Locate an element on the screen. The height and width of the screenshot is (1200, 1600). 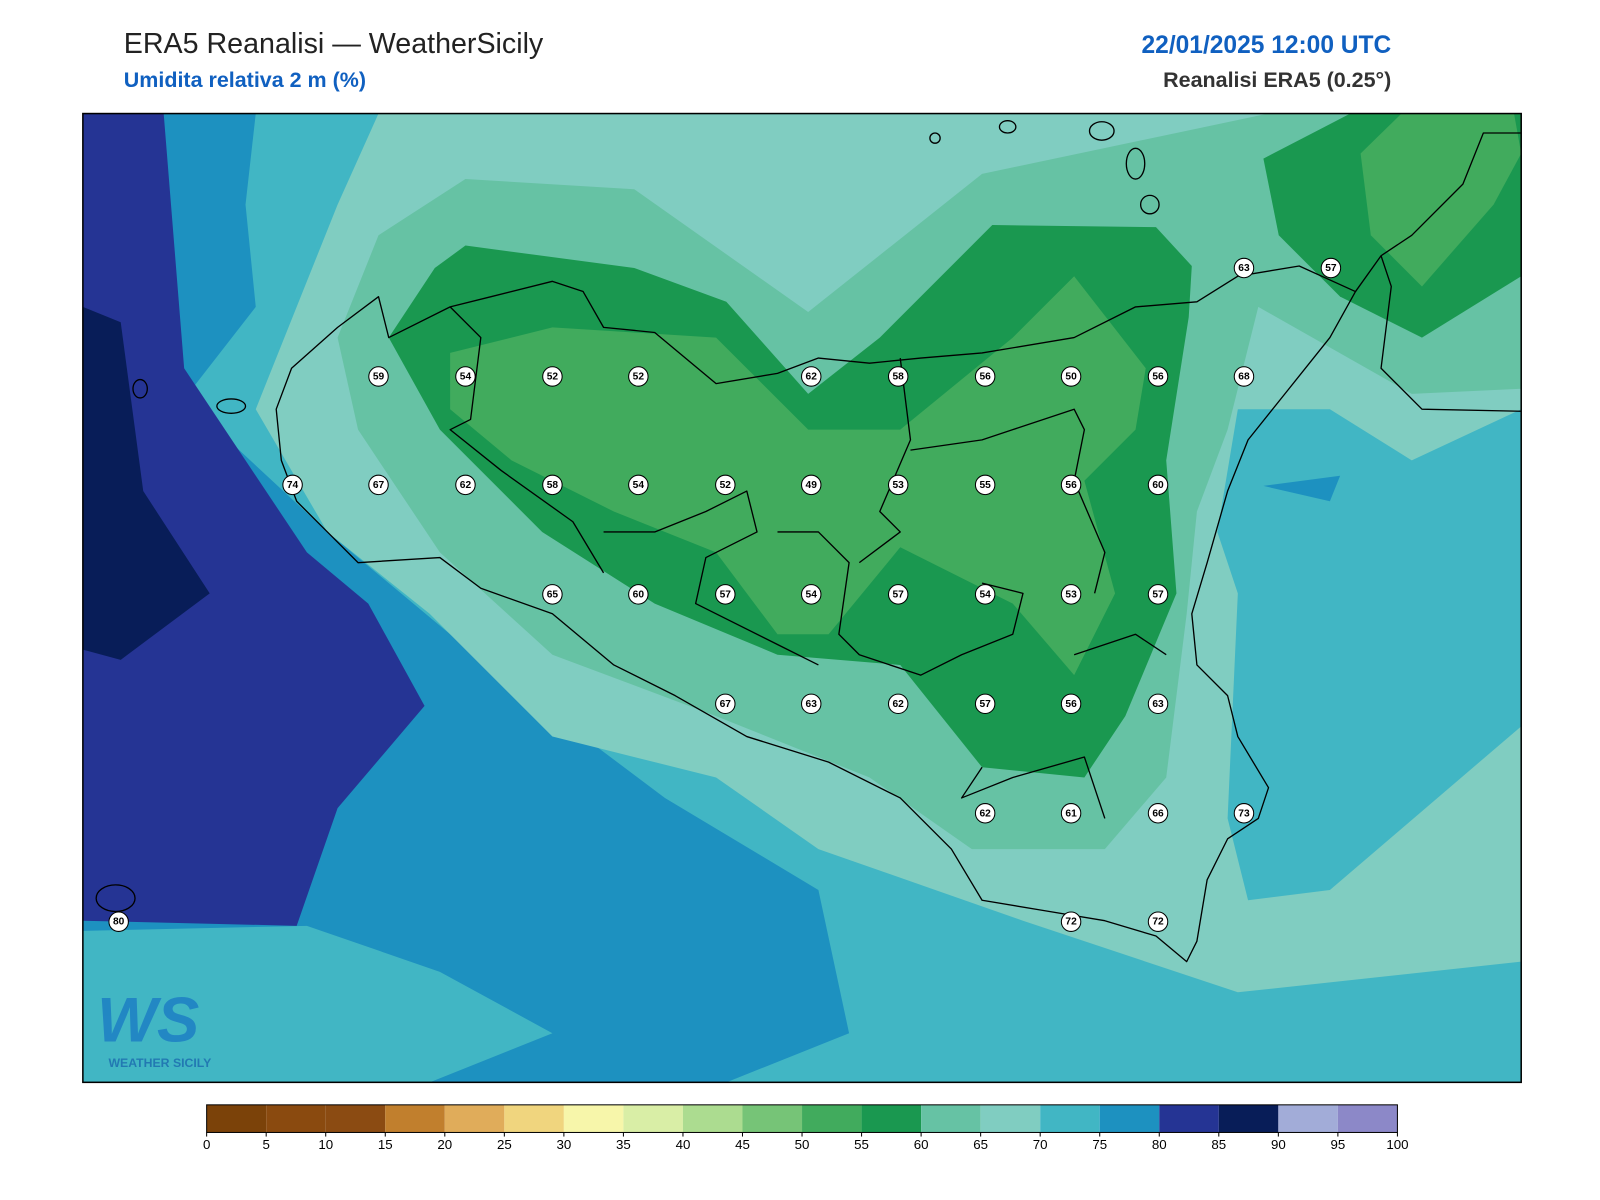
colorbar-tick-label: 35 is located at coordinates (623, 1144).